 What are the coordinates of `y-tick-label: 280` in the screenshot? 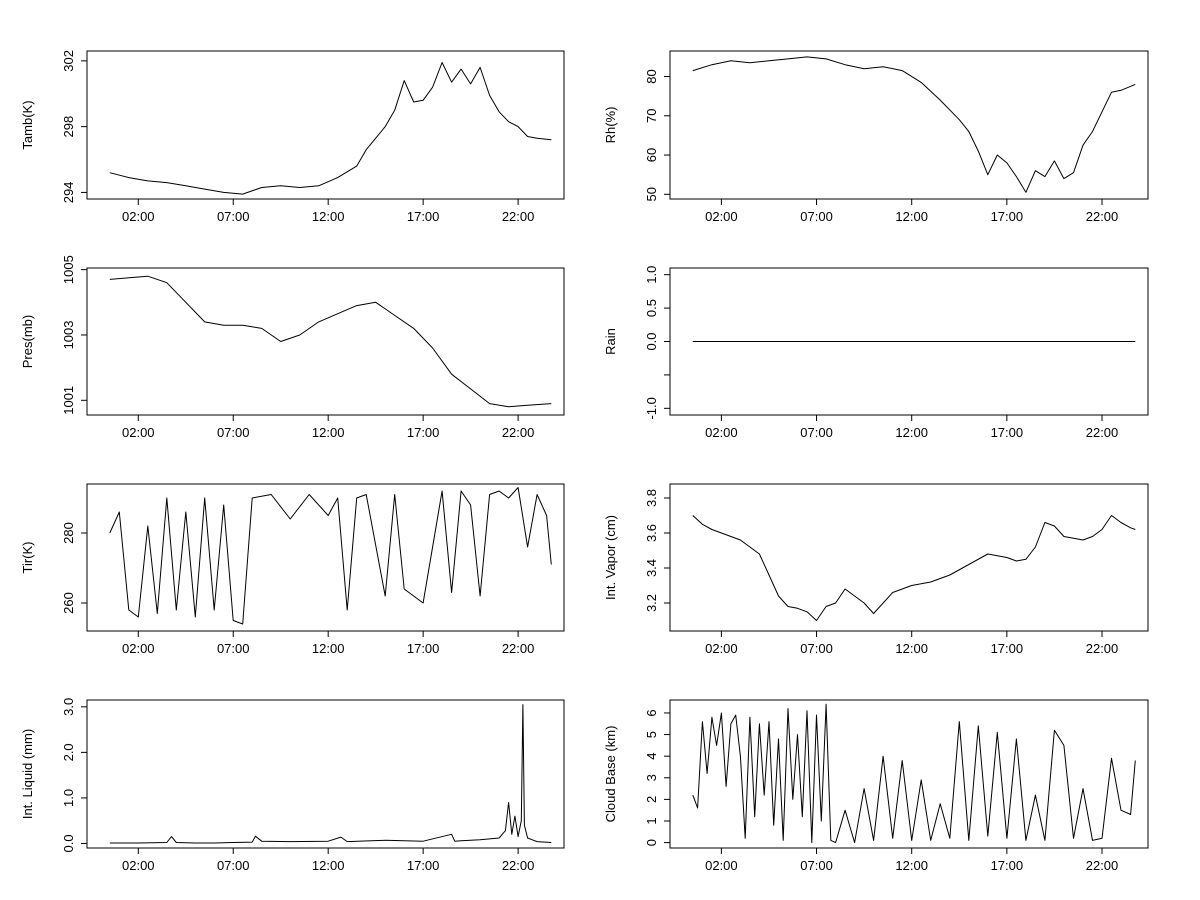 It's located at (68, 533).